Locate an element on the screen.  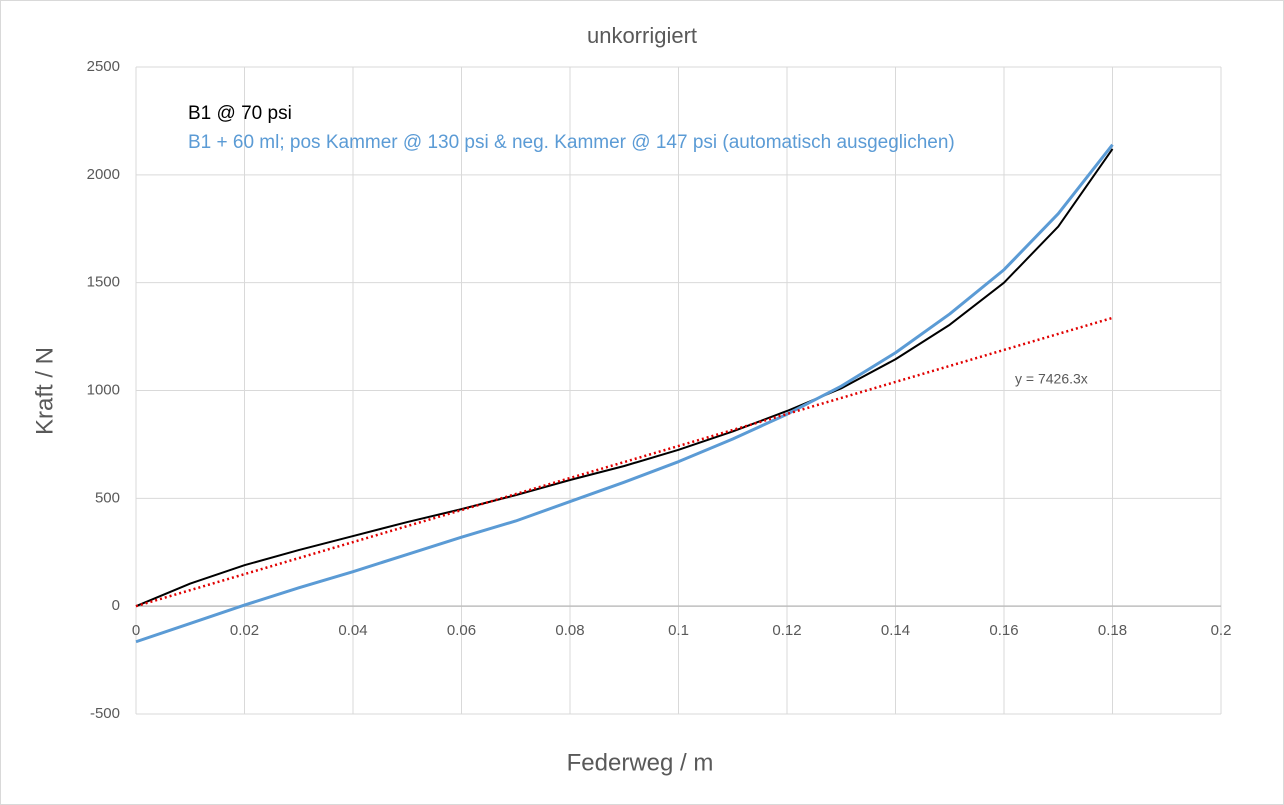
y-tick-label: 2000 is located at coordinates (103, 174).